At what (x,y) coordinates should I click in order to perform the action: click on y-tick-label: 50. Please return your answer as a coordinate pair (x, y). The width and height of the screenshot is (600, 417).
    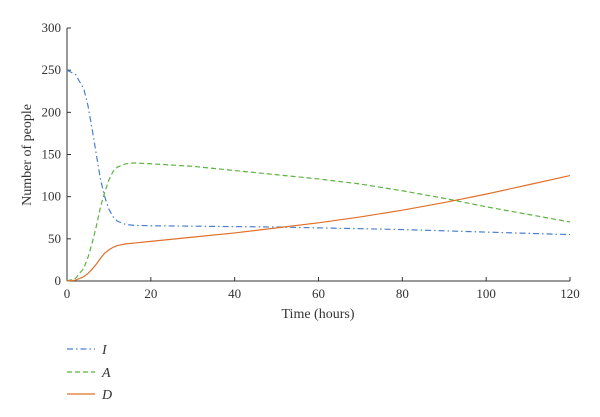
    Looking at the image, I should click on (54, 238).